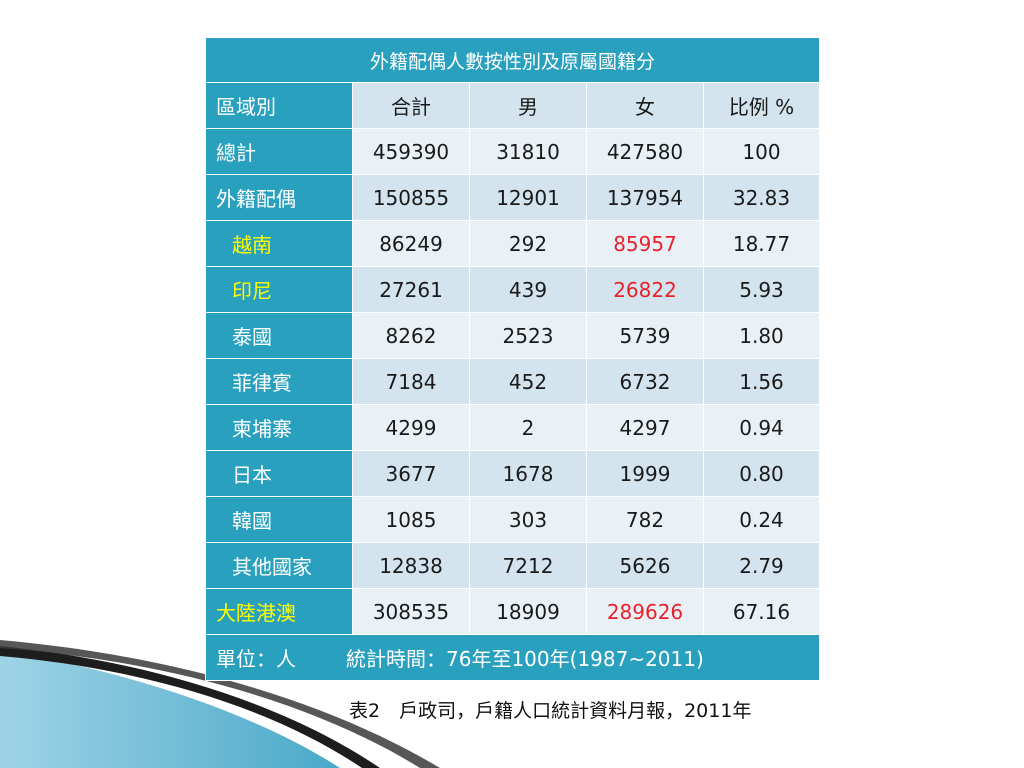 The width and height of the screenshot is (1024, 768). Describe the element at coordinates (279, 289) in the screenshot. I see `row-label: 印尼` at that location.